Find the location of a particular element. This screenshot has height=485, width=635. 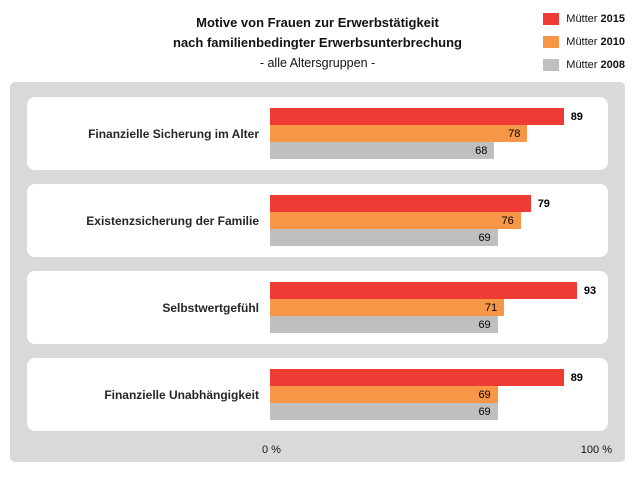

bar-row: 78 is located at coordinates (439, 133).